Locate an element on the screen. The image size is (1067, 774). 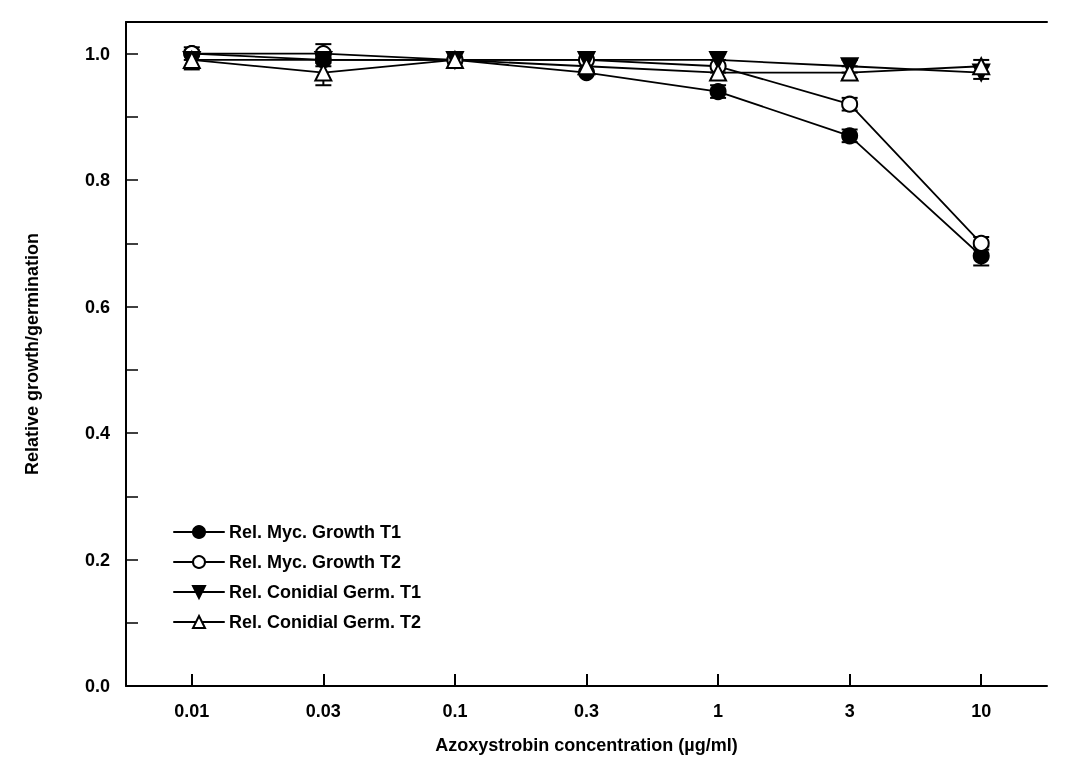
x-tick-label: 10 is located at coordinates (981, 711).